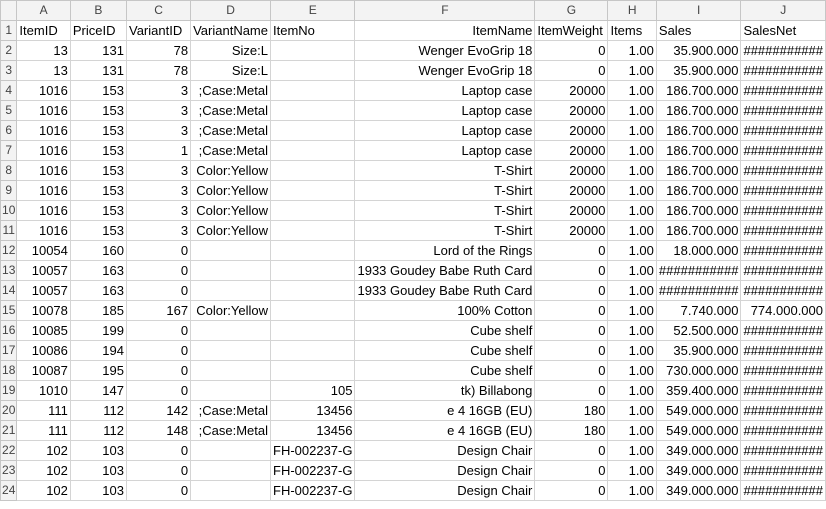  What do you see at coordinates (312, 30) in the screenshot?
I see `header-cell-itemno: ItemNo` at bounding box center [312, 30].